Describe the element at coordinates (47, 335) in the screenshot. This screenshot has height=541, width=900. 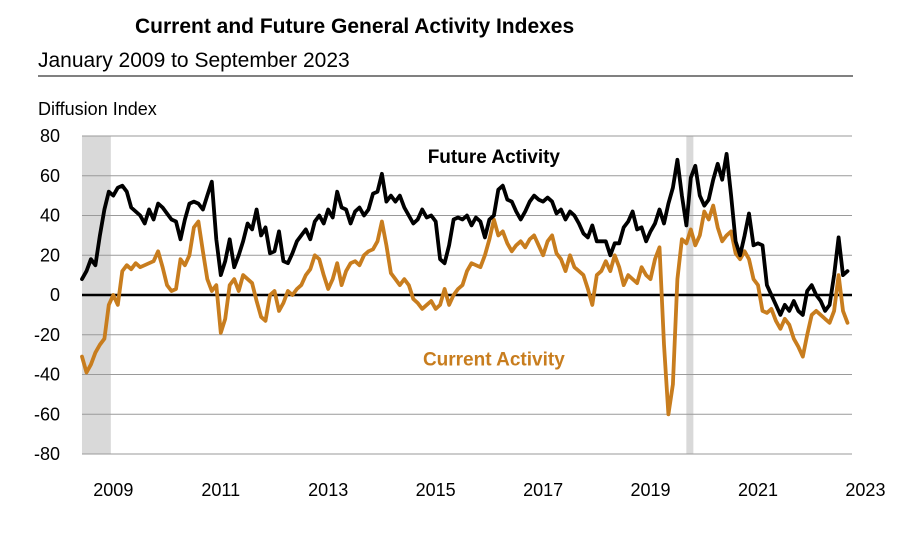
I see `y-tick-label: -20` at that location.